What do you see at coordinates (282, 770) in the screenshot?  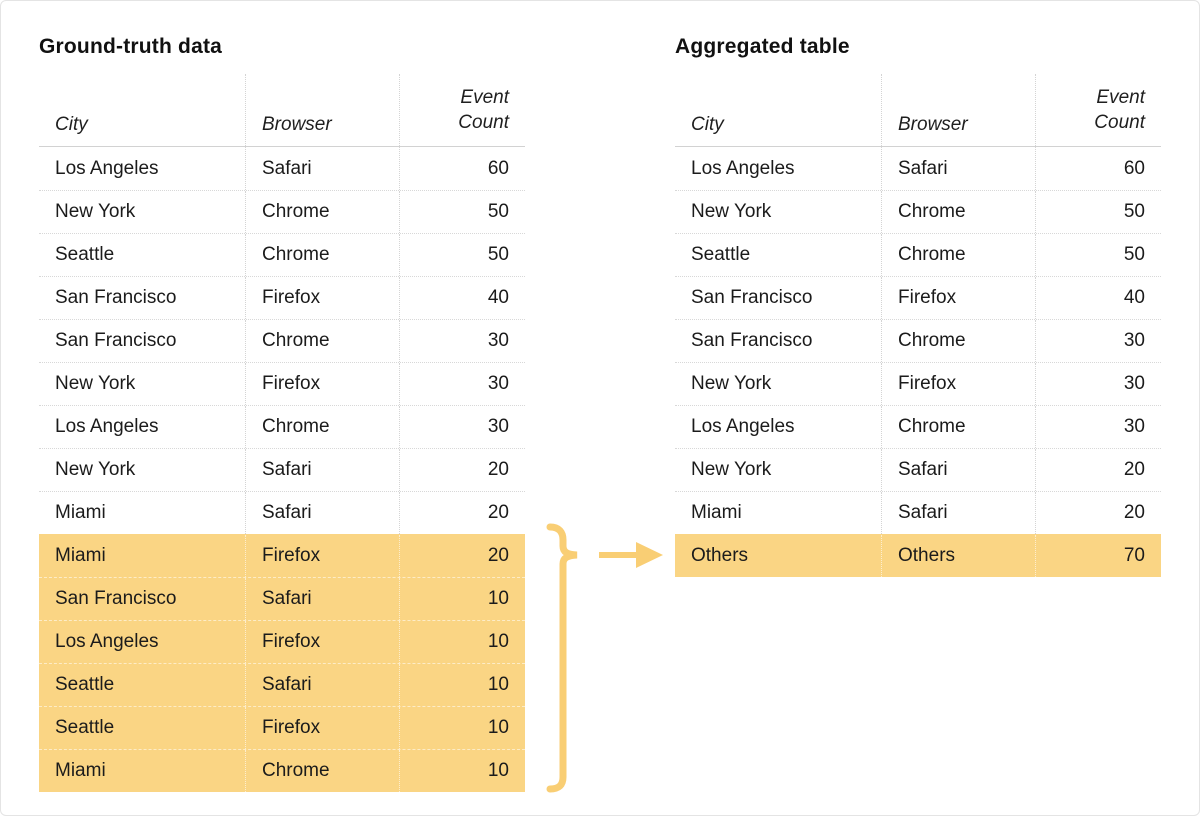 I see `table-row: Miami Chrome 10` at bounding box center [282, 770].